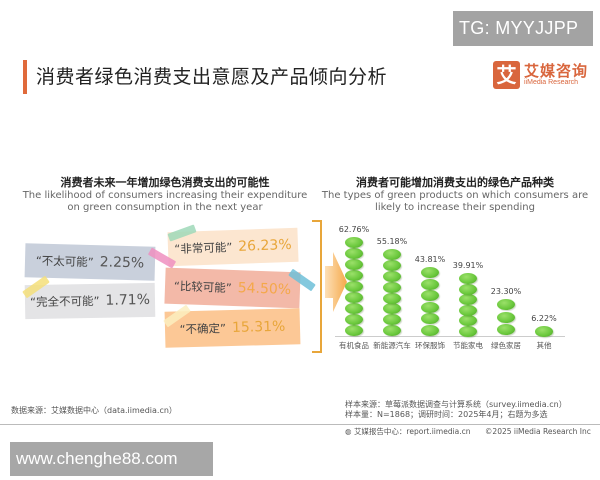 Image resolution: width=600 pixels, height=480 pixels. Describe the element at coordinates (203, 286) in the screenshot. I see `note-label: “比较可能”` at that location.